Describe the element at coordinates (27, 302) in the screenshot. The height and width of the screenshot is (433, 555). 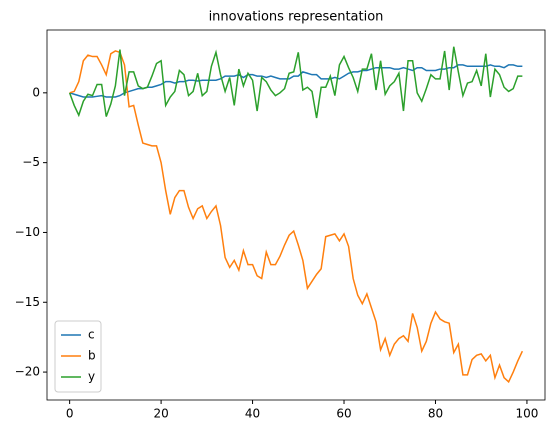
I see `y-tick-label: −15` at that location.